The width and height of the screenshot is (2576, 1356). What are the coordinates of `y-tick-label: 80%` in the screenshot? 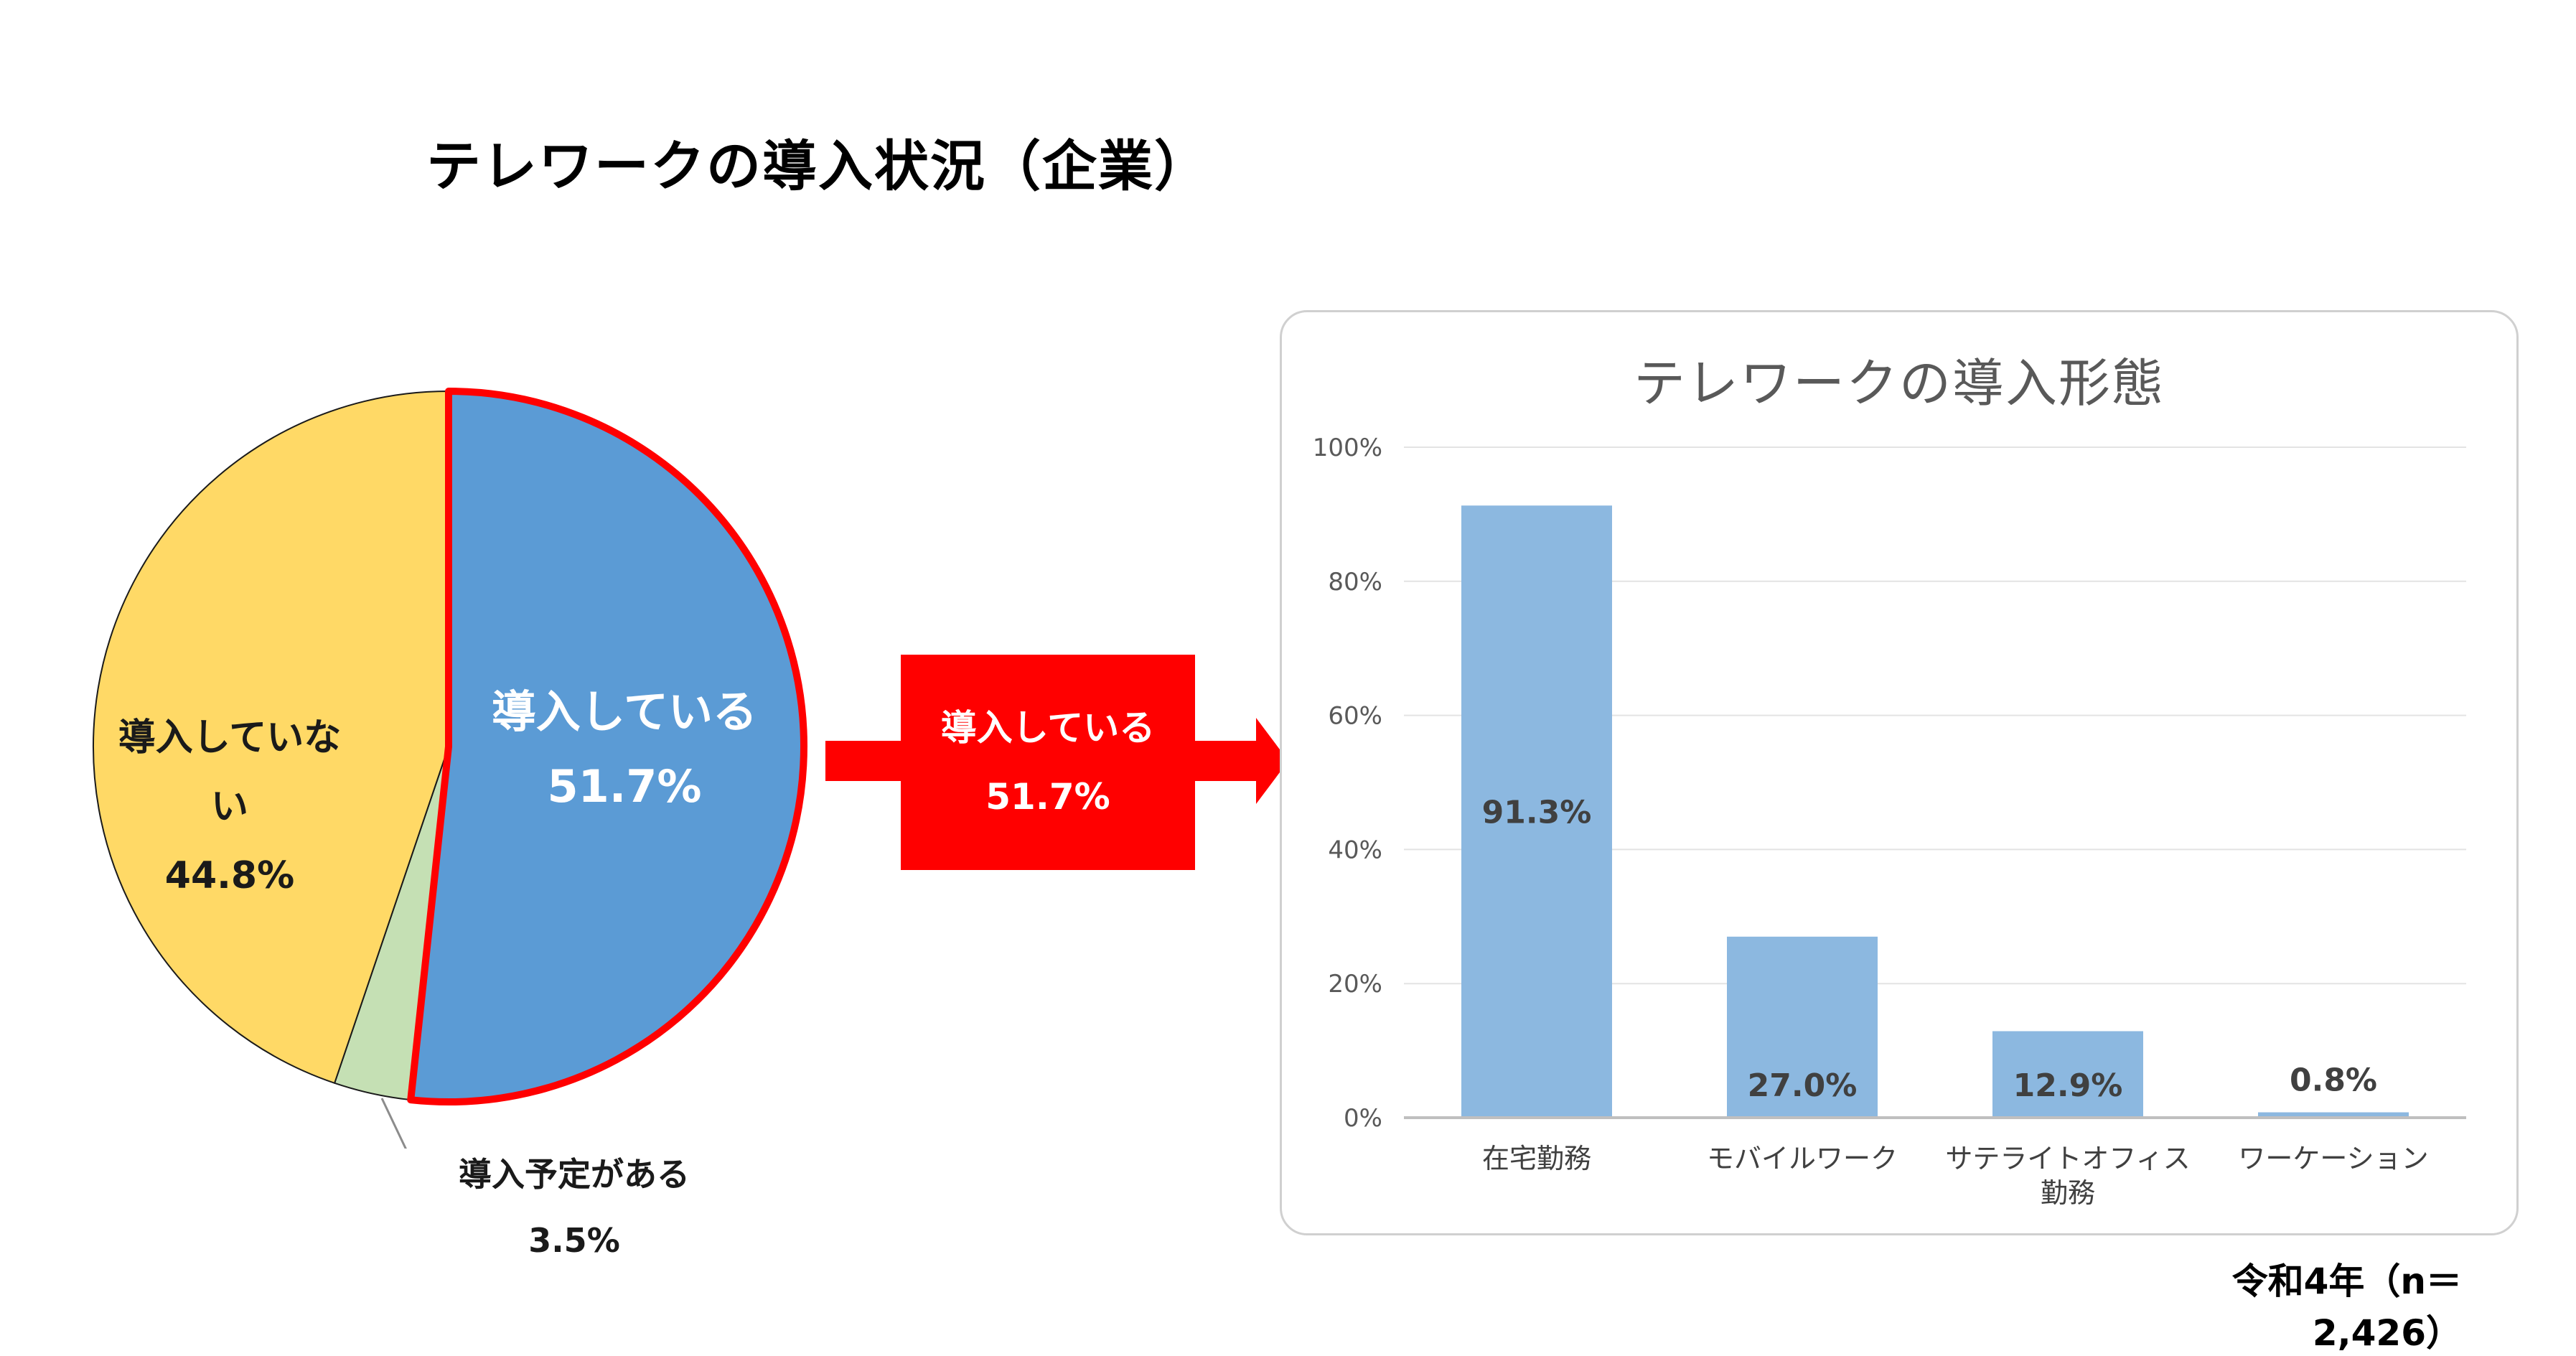 It's located at (1355, 582).